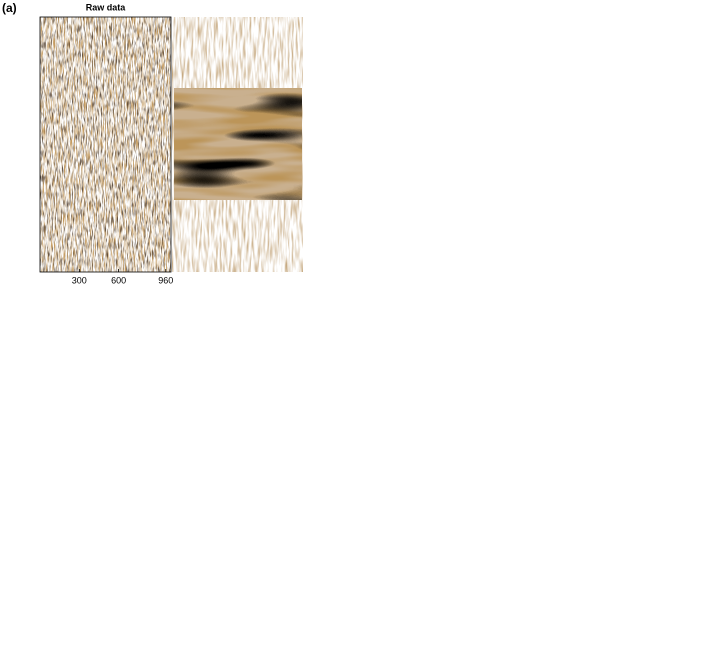 The width and height of the screenshot is (717, 658). I want to click on x-tick-label: 960, so click(165, 280).